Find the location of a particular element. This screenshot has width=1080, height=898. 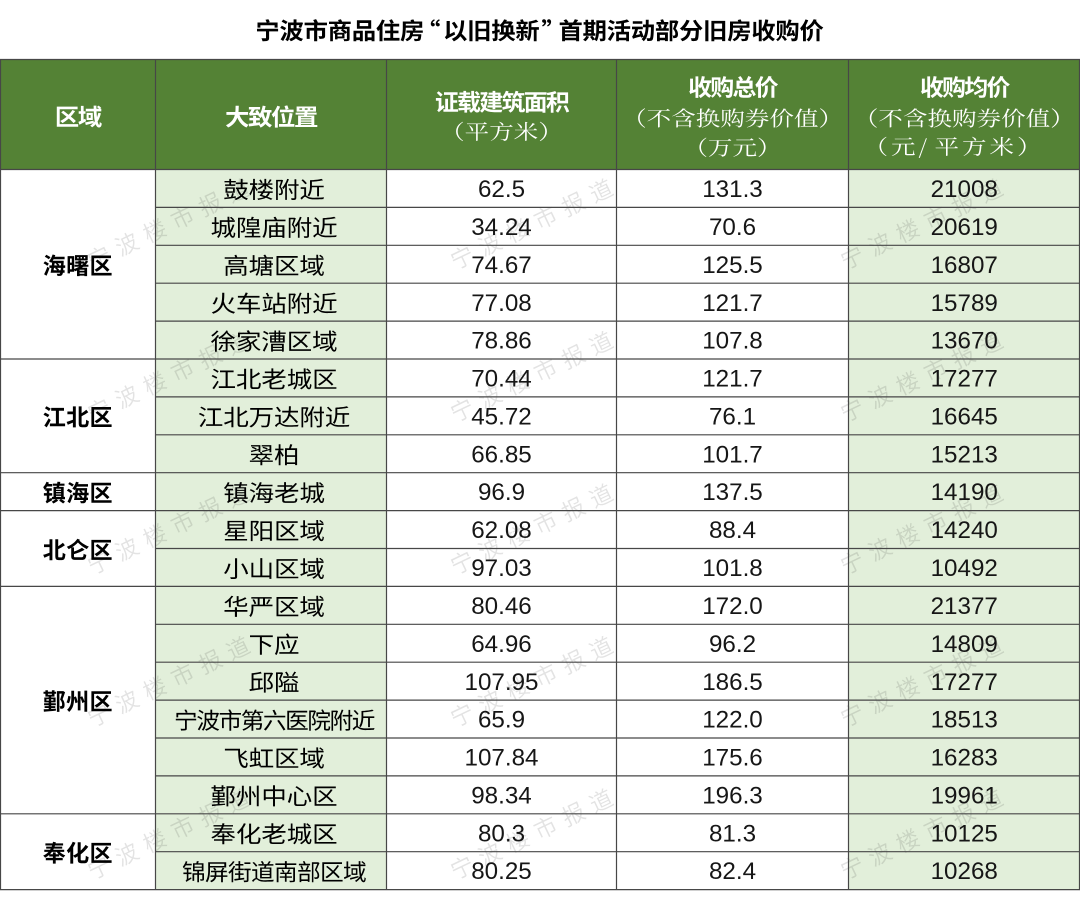

svg-text: 96.2 is located at coordinates (732, 644).